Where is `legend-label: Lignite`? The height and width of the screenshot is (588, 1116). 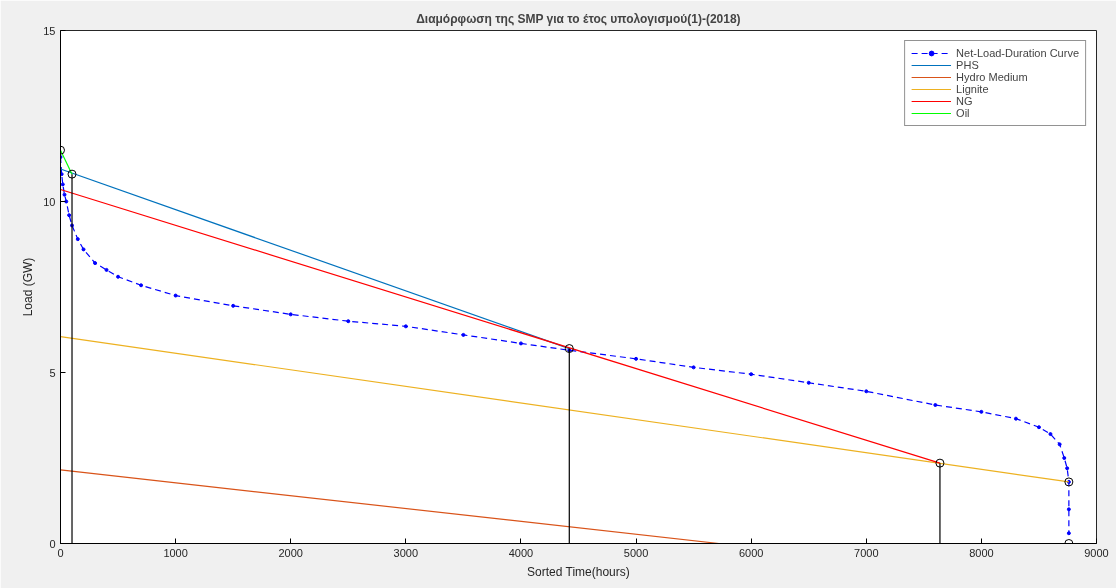 legend-label: Lignite is located at coordinates (972, 89).